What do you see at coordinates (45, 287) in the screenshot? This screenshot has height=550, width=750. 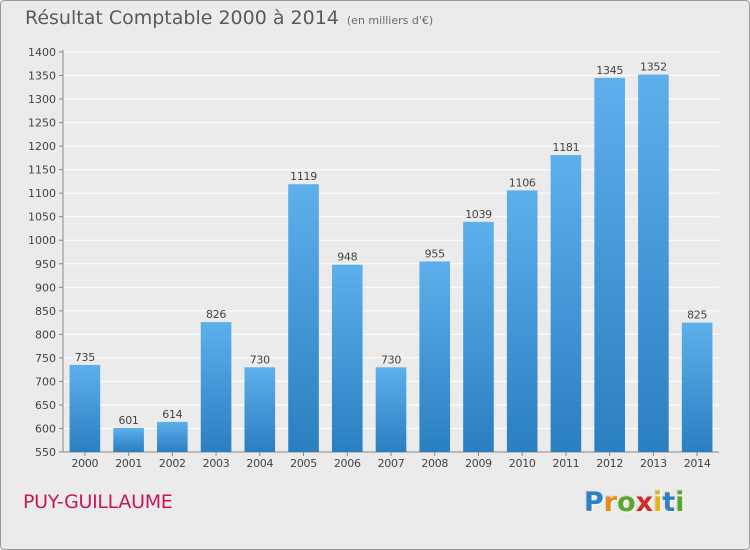 I see `y-tick-label: 900` at bounding box center [45, 287].